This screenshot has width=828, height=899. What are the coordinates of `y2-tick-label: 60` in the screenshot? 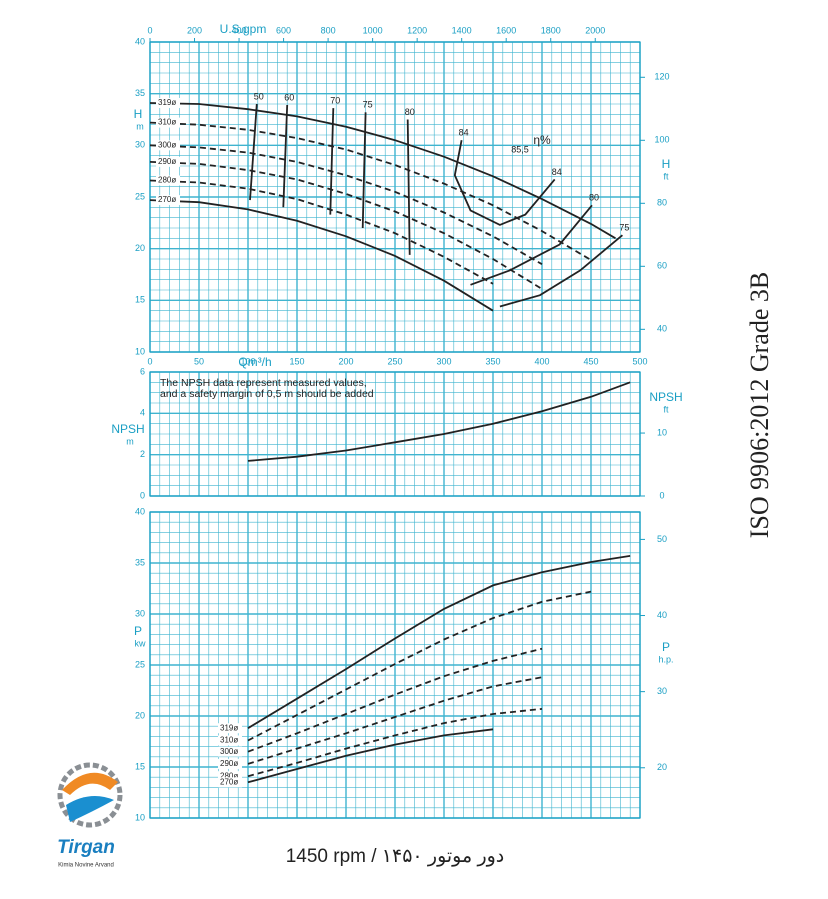 It's located at (662, 266).